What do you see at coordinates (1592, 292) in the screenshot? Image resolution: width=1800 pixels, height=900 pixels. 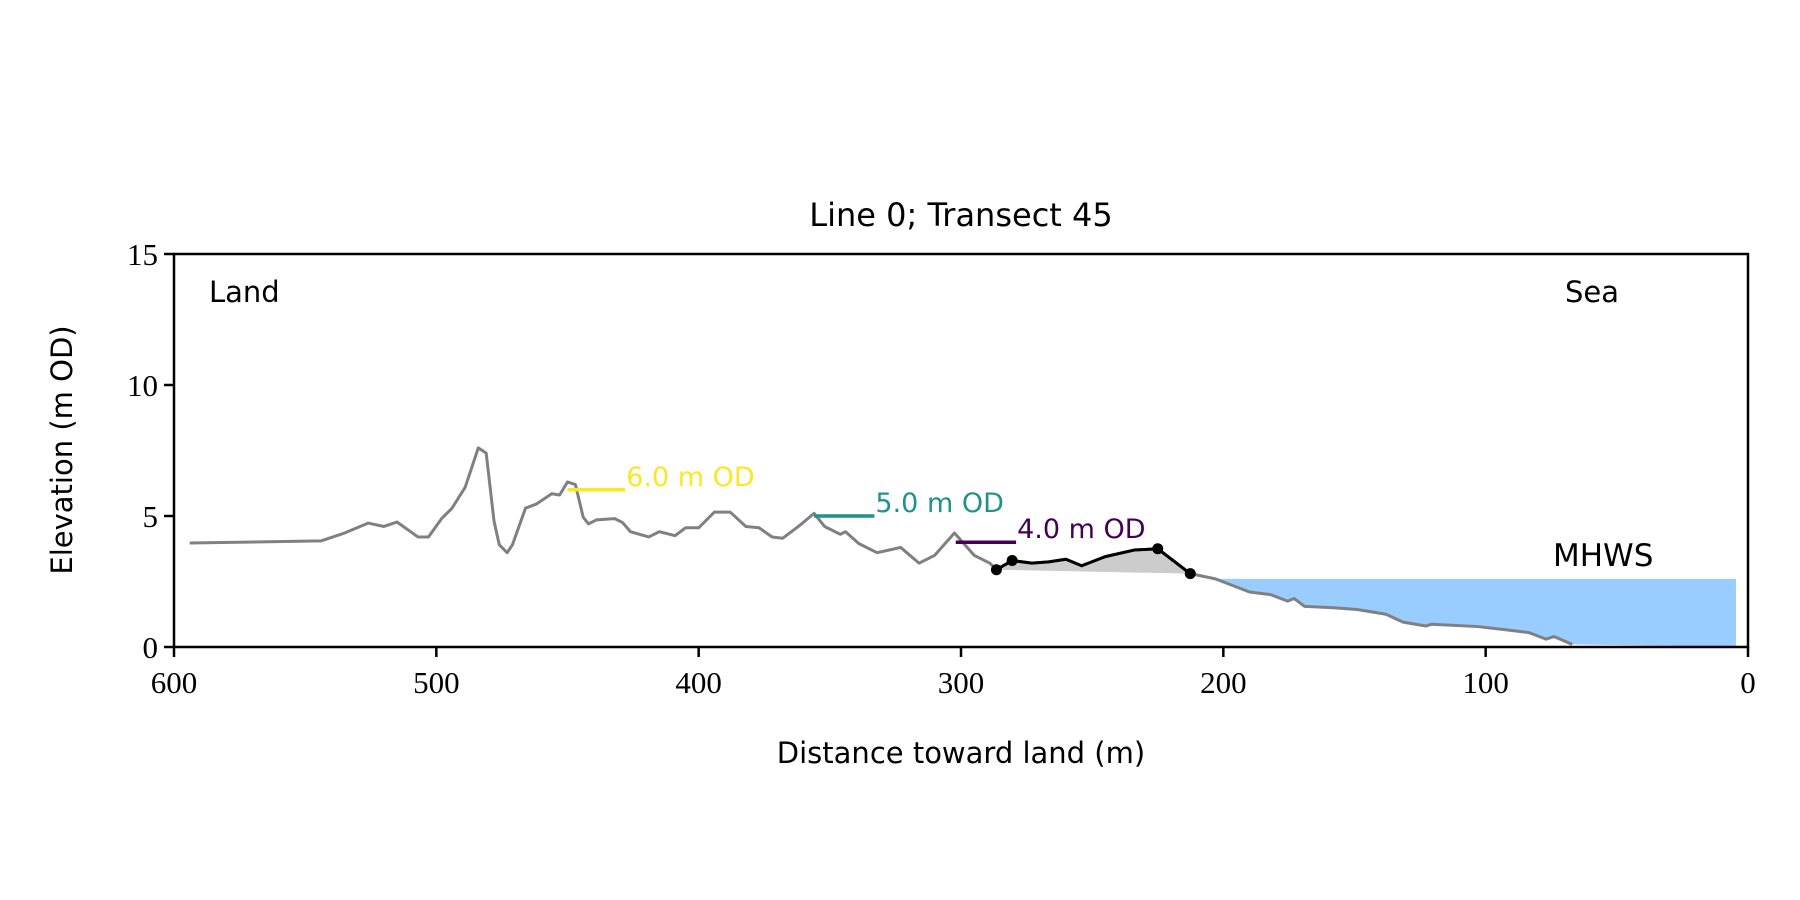 I see `sea-label: Sea` at bounding box center [1592, 292].